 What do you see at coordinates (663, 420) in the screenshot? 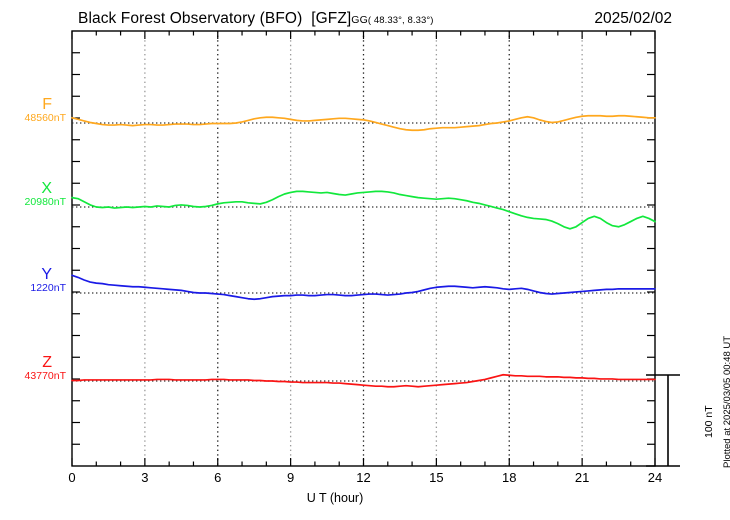
I see `scale-bar` at bounding box center [663, 420].